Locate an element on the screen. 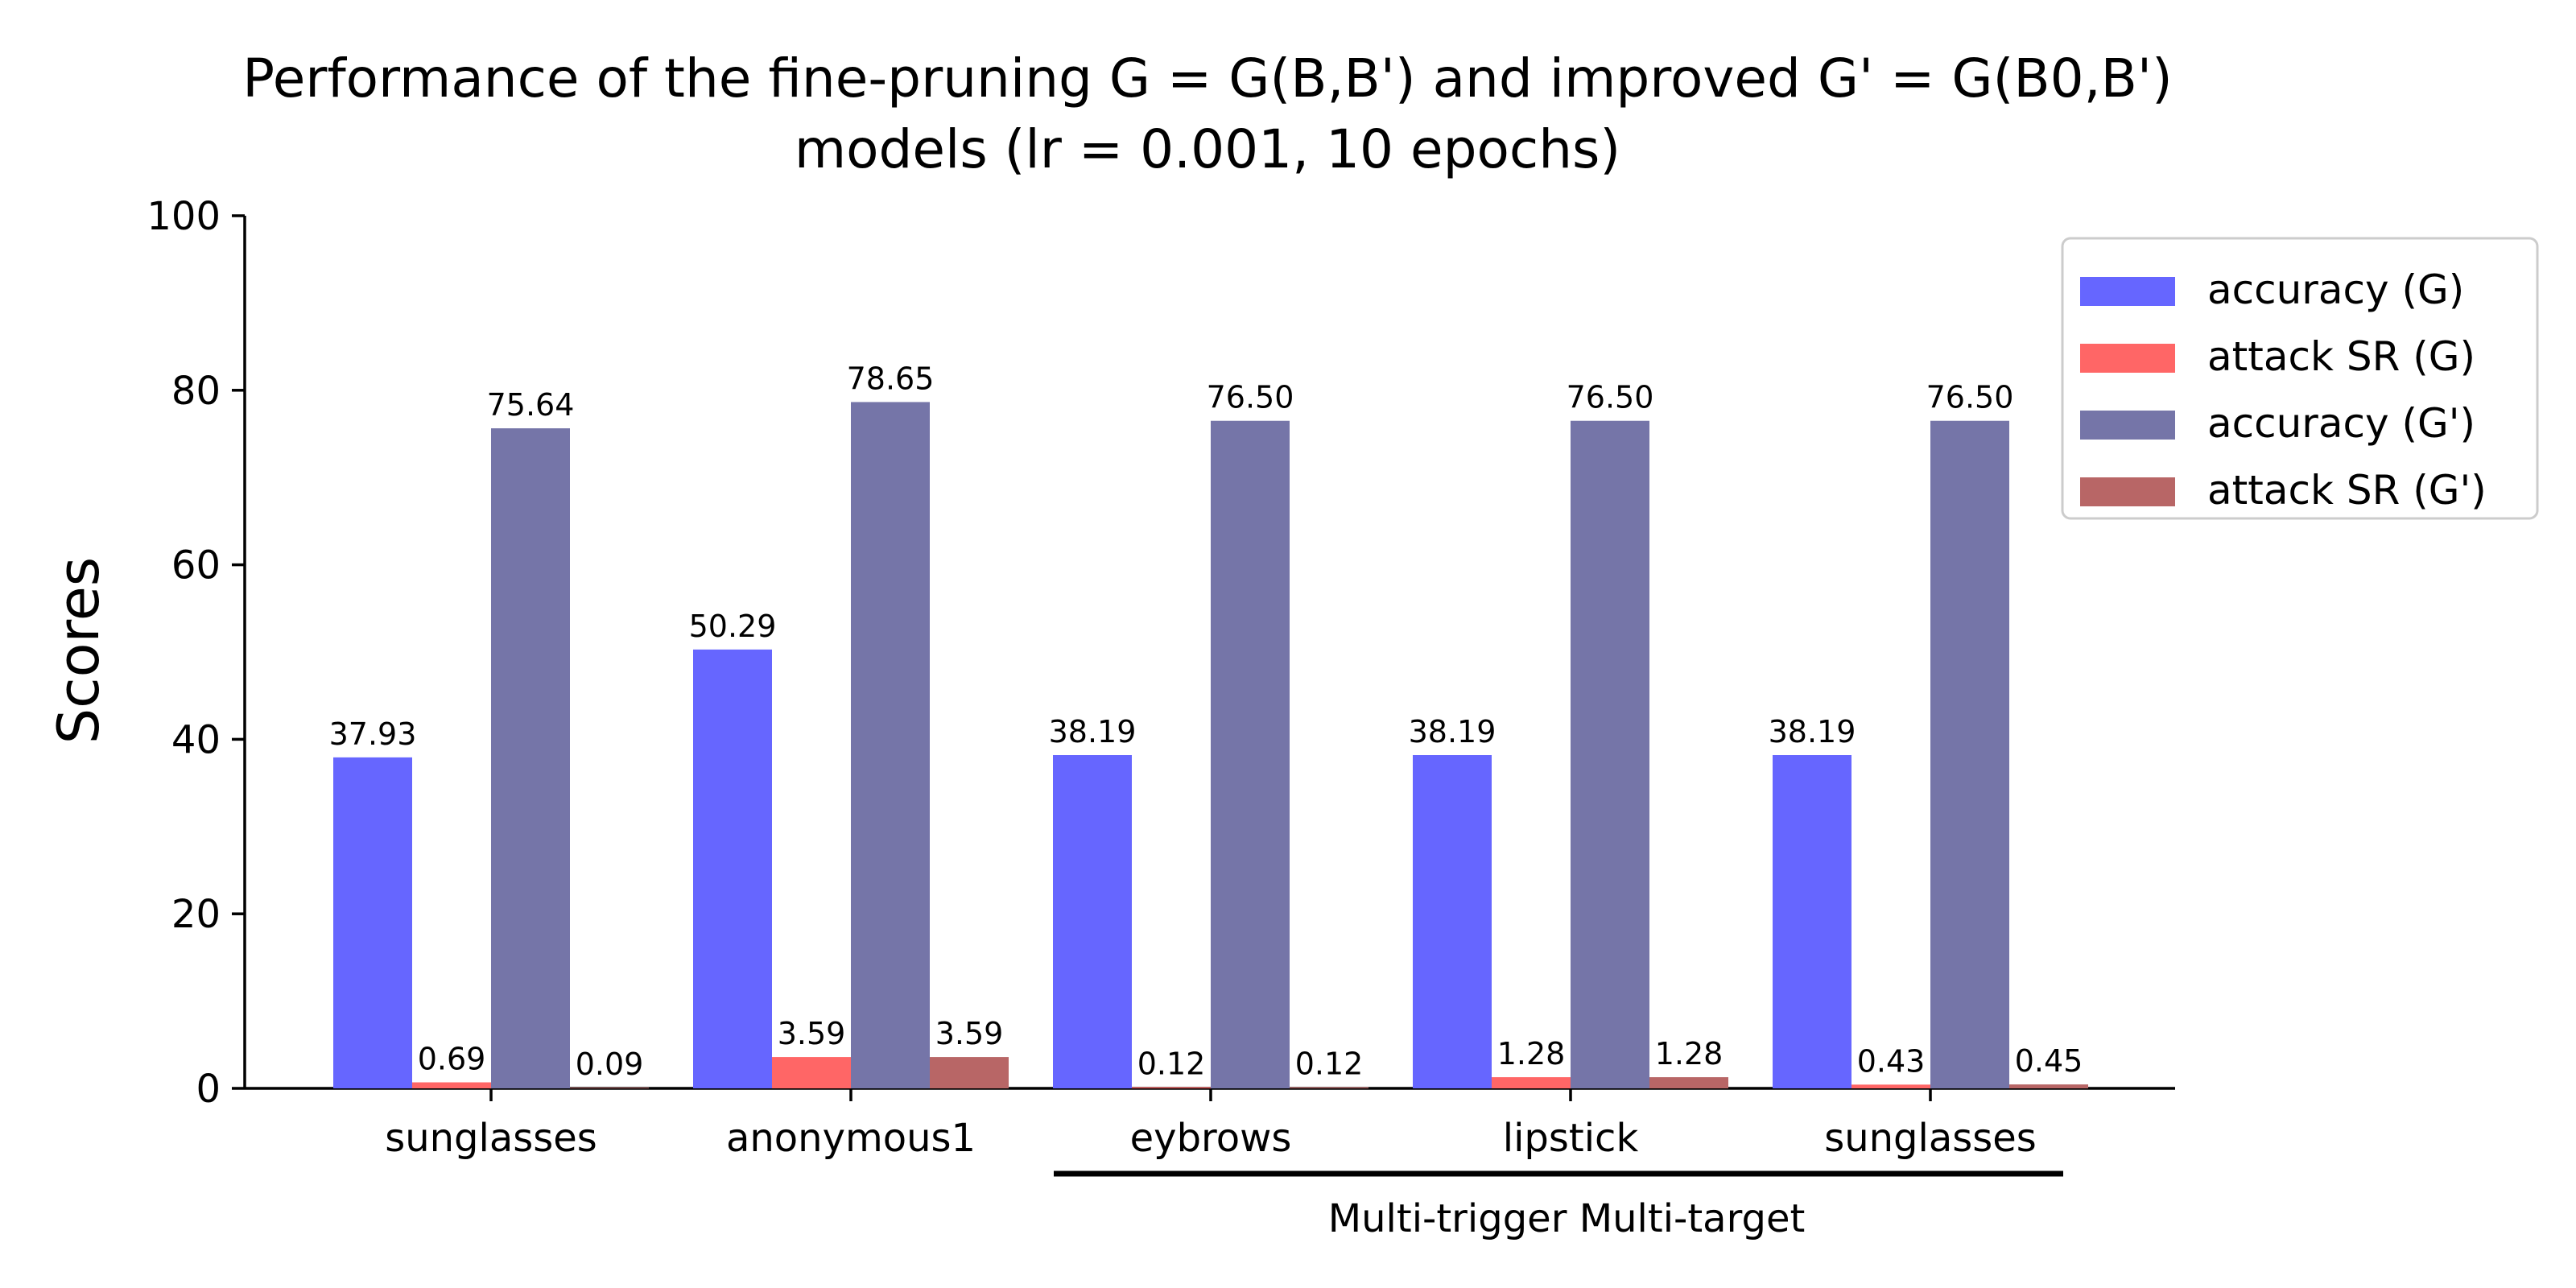  x-tick-label: lipstick is located at coordinates (1571, 1138).